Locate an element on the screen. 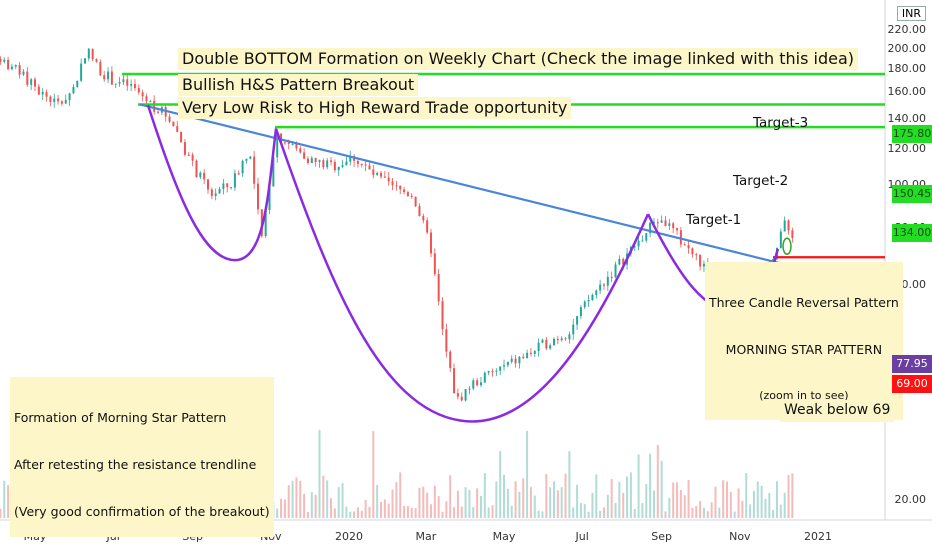 The image size is (932, 550). current-price-badge: 77.95 is located at coordinates (912, 364).